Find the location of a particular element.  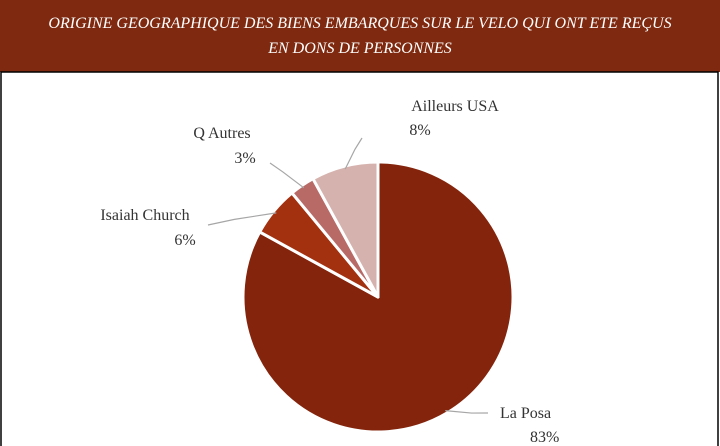

slice-label: Ailleurs USA is located at coordinates (455, 106).